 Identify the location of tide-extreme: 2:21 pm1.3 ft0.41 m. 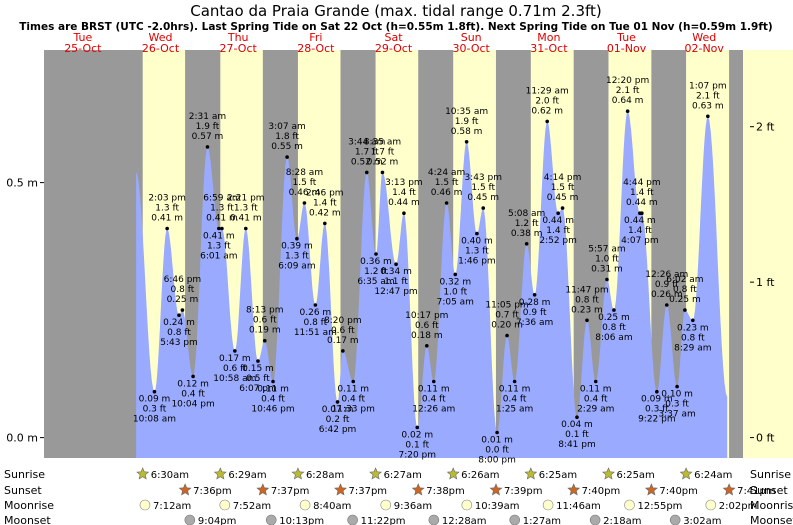
(246, 212).